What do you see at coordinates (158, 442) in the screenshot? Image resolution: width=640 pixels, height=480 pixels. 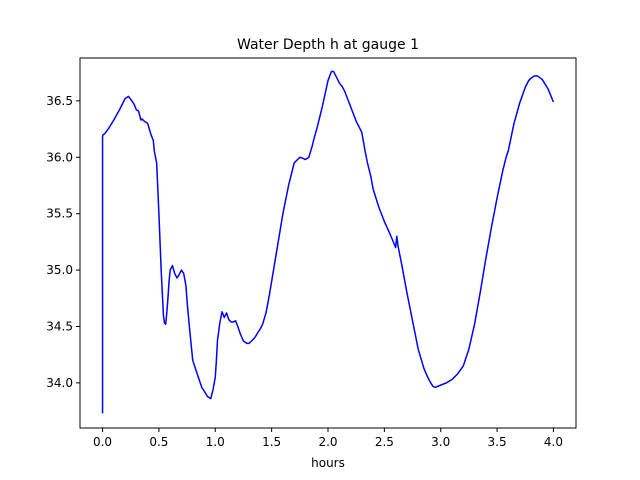 I see `x-tick-label: 0.5` at bounding box center [158, 442].